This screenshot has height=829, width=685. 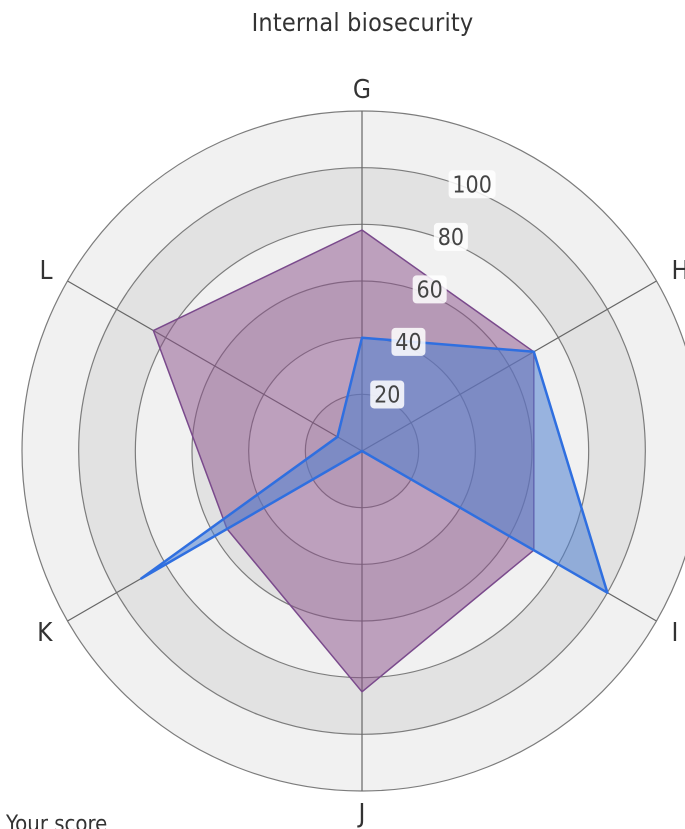 I want to click on axis-label-G: G, so click(x=362, y=90).